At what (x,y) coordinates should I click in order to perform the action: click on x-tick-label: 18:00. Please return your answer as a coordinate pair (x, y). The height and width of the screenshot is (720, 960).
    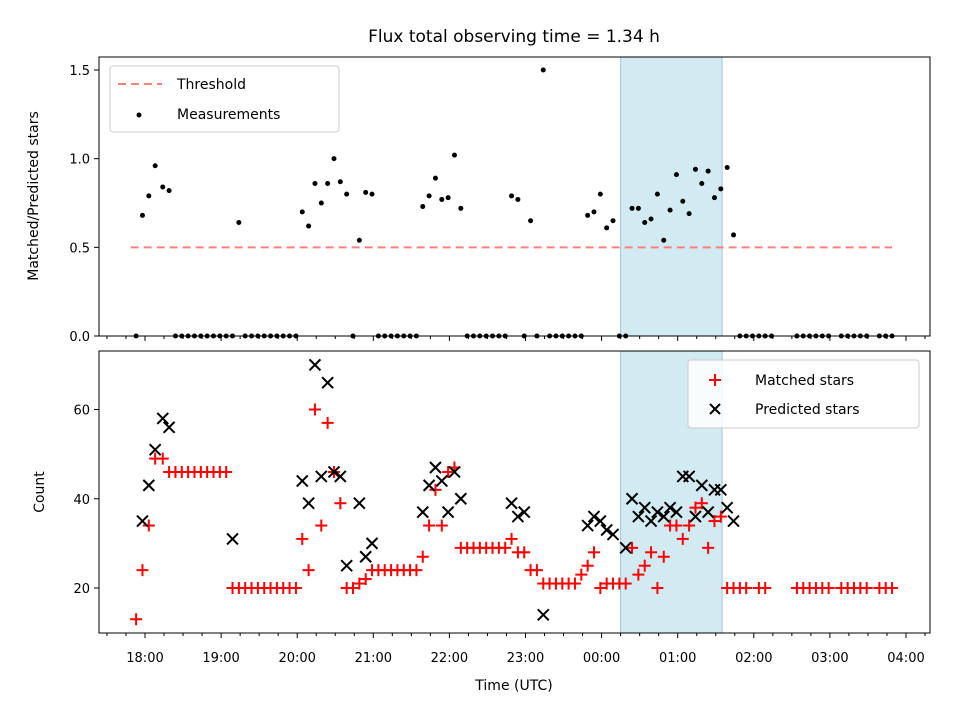
    Looking at the image, I should click on (144, 658).